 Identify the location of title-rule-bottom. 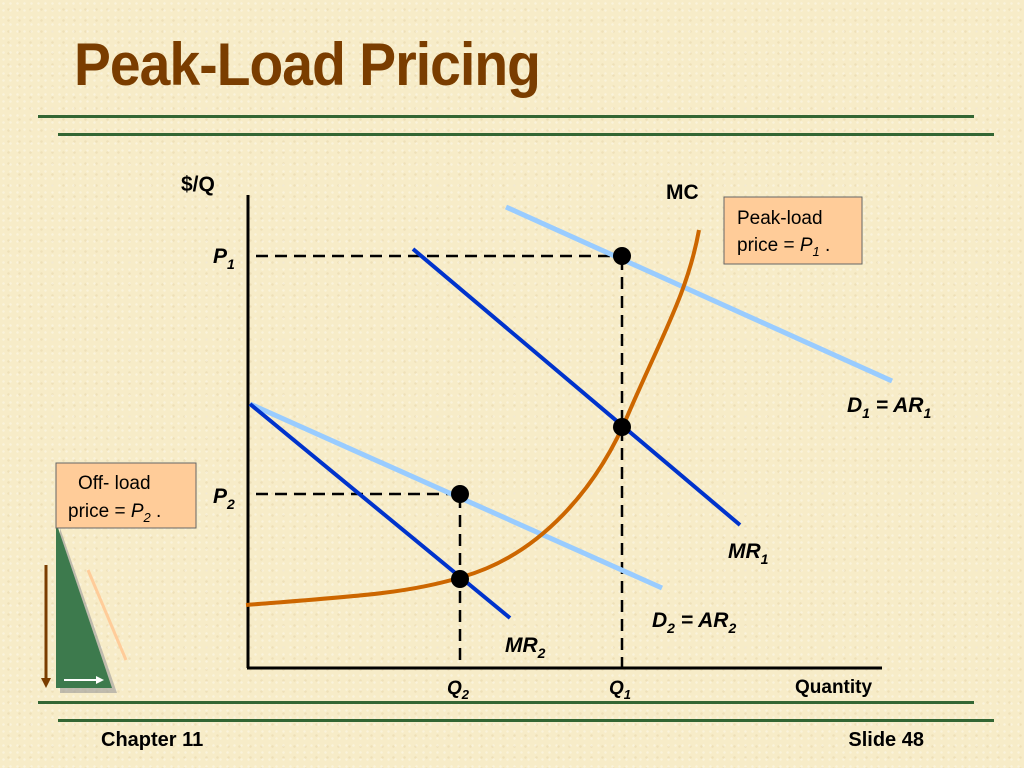
(526, 134).